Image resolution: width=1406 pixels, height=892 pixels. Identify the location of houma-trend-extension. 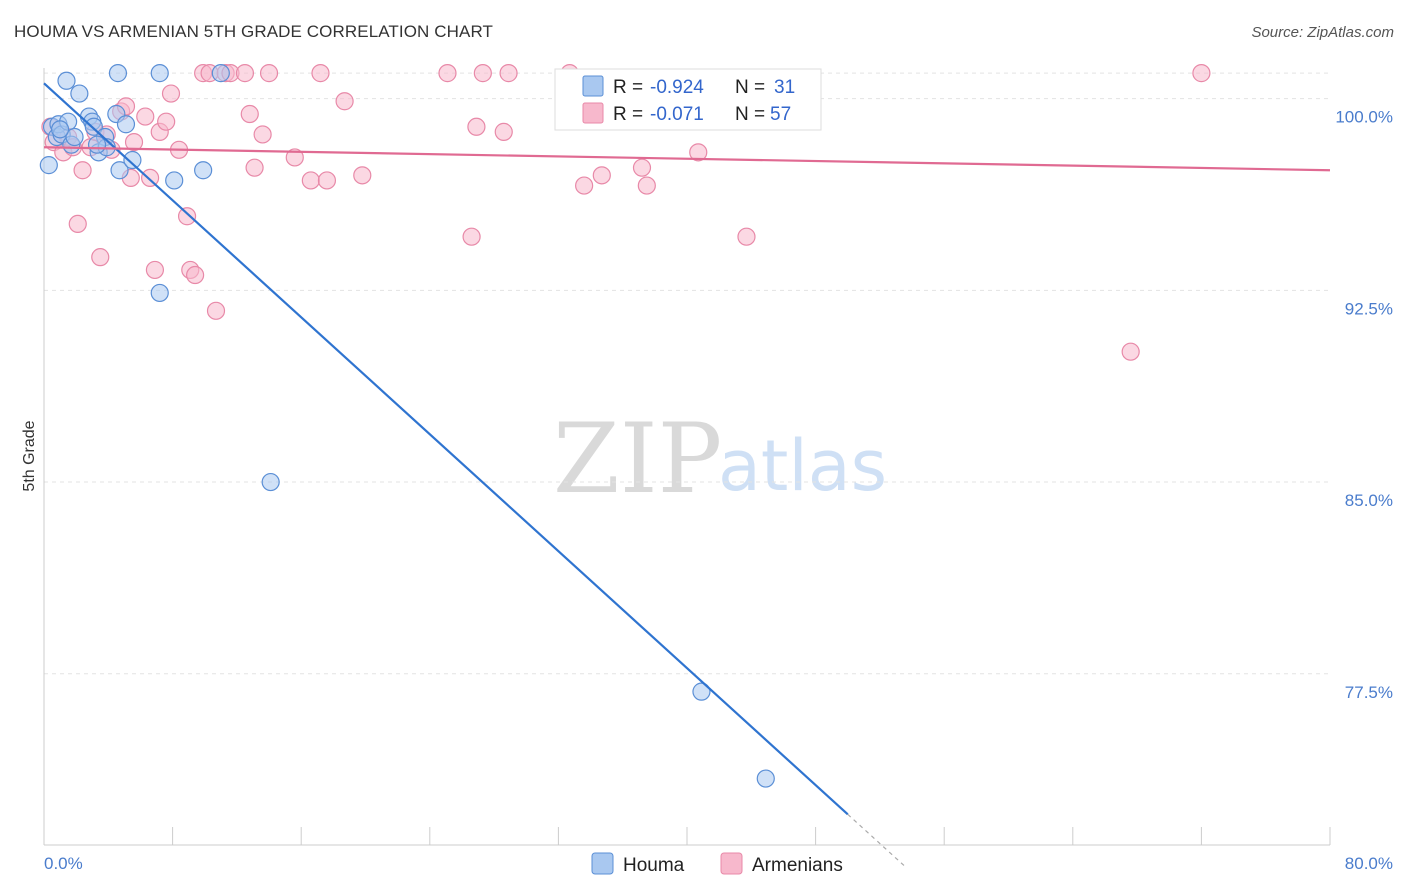
(876, 839).